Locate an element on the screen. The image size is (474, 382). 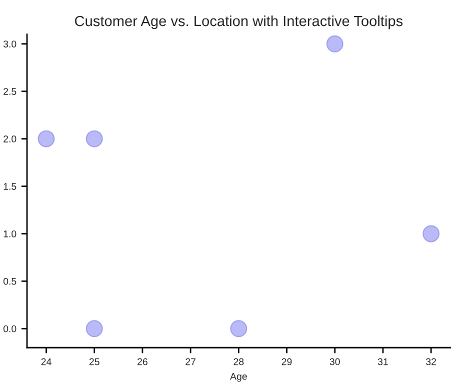
x-tick-label: 32 is located at coordinates (431, 362).